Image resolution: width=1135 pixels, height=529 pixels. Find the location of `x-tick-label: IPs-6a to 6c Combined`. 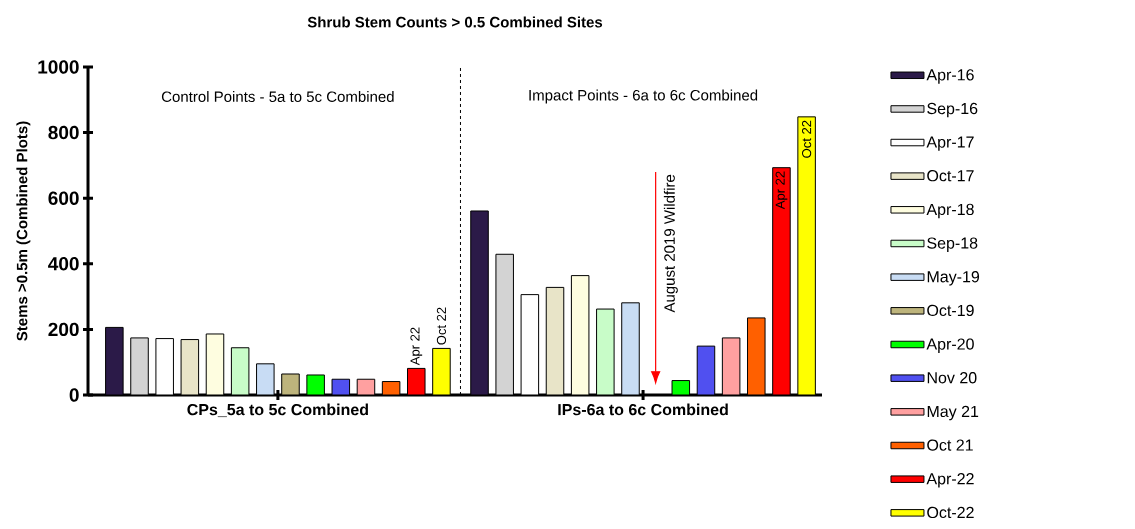

x-tick-label: IPs-6a to 6c Combined is located at coordinates (643, 409).